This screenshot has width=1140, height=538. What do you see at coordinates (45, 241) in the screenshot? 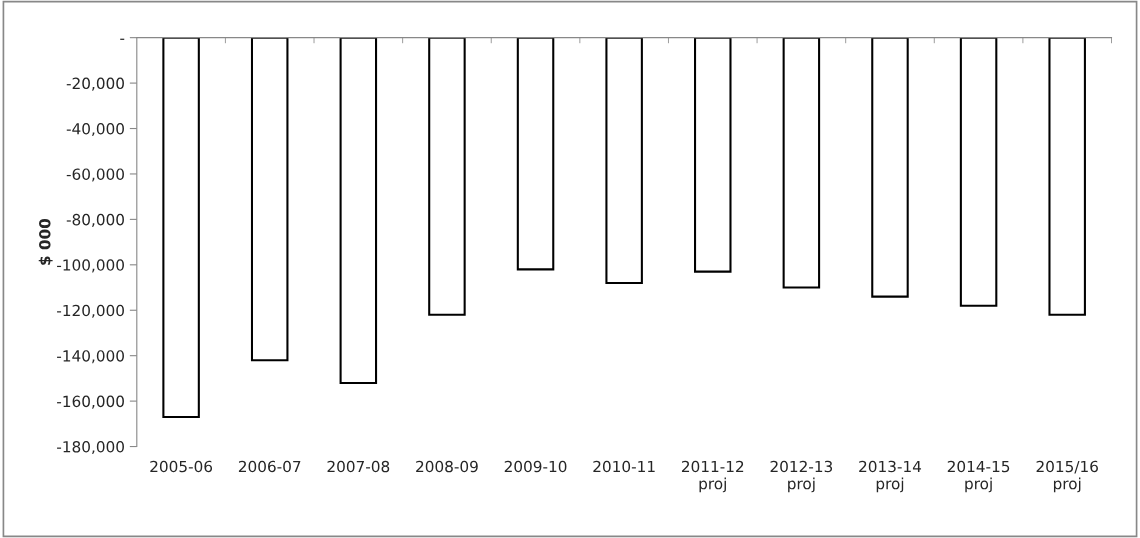
I see `y-axis-title: $ 000` at bounding box center [45, 241].